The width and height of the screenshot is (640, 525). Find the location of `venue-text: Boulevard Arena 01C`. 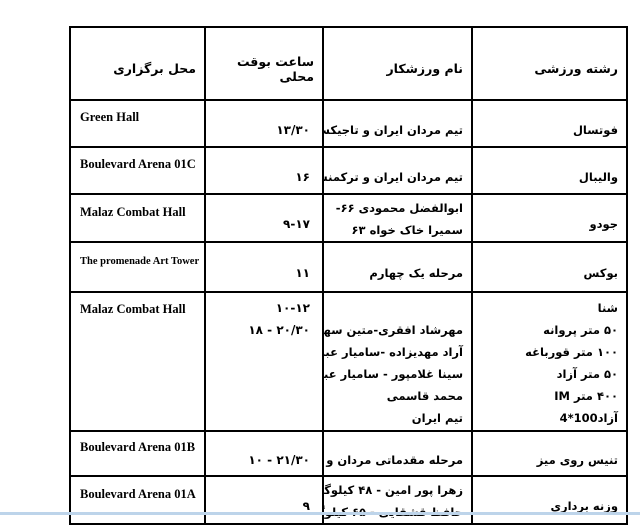

venue-text: Boulevard Arena 01C is located at coordinates (138, 164).